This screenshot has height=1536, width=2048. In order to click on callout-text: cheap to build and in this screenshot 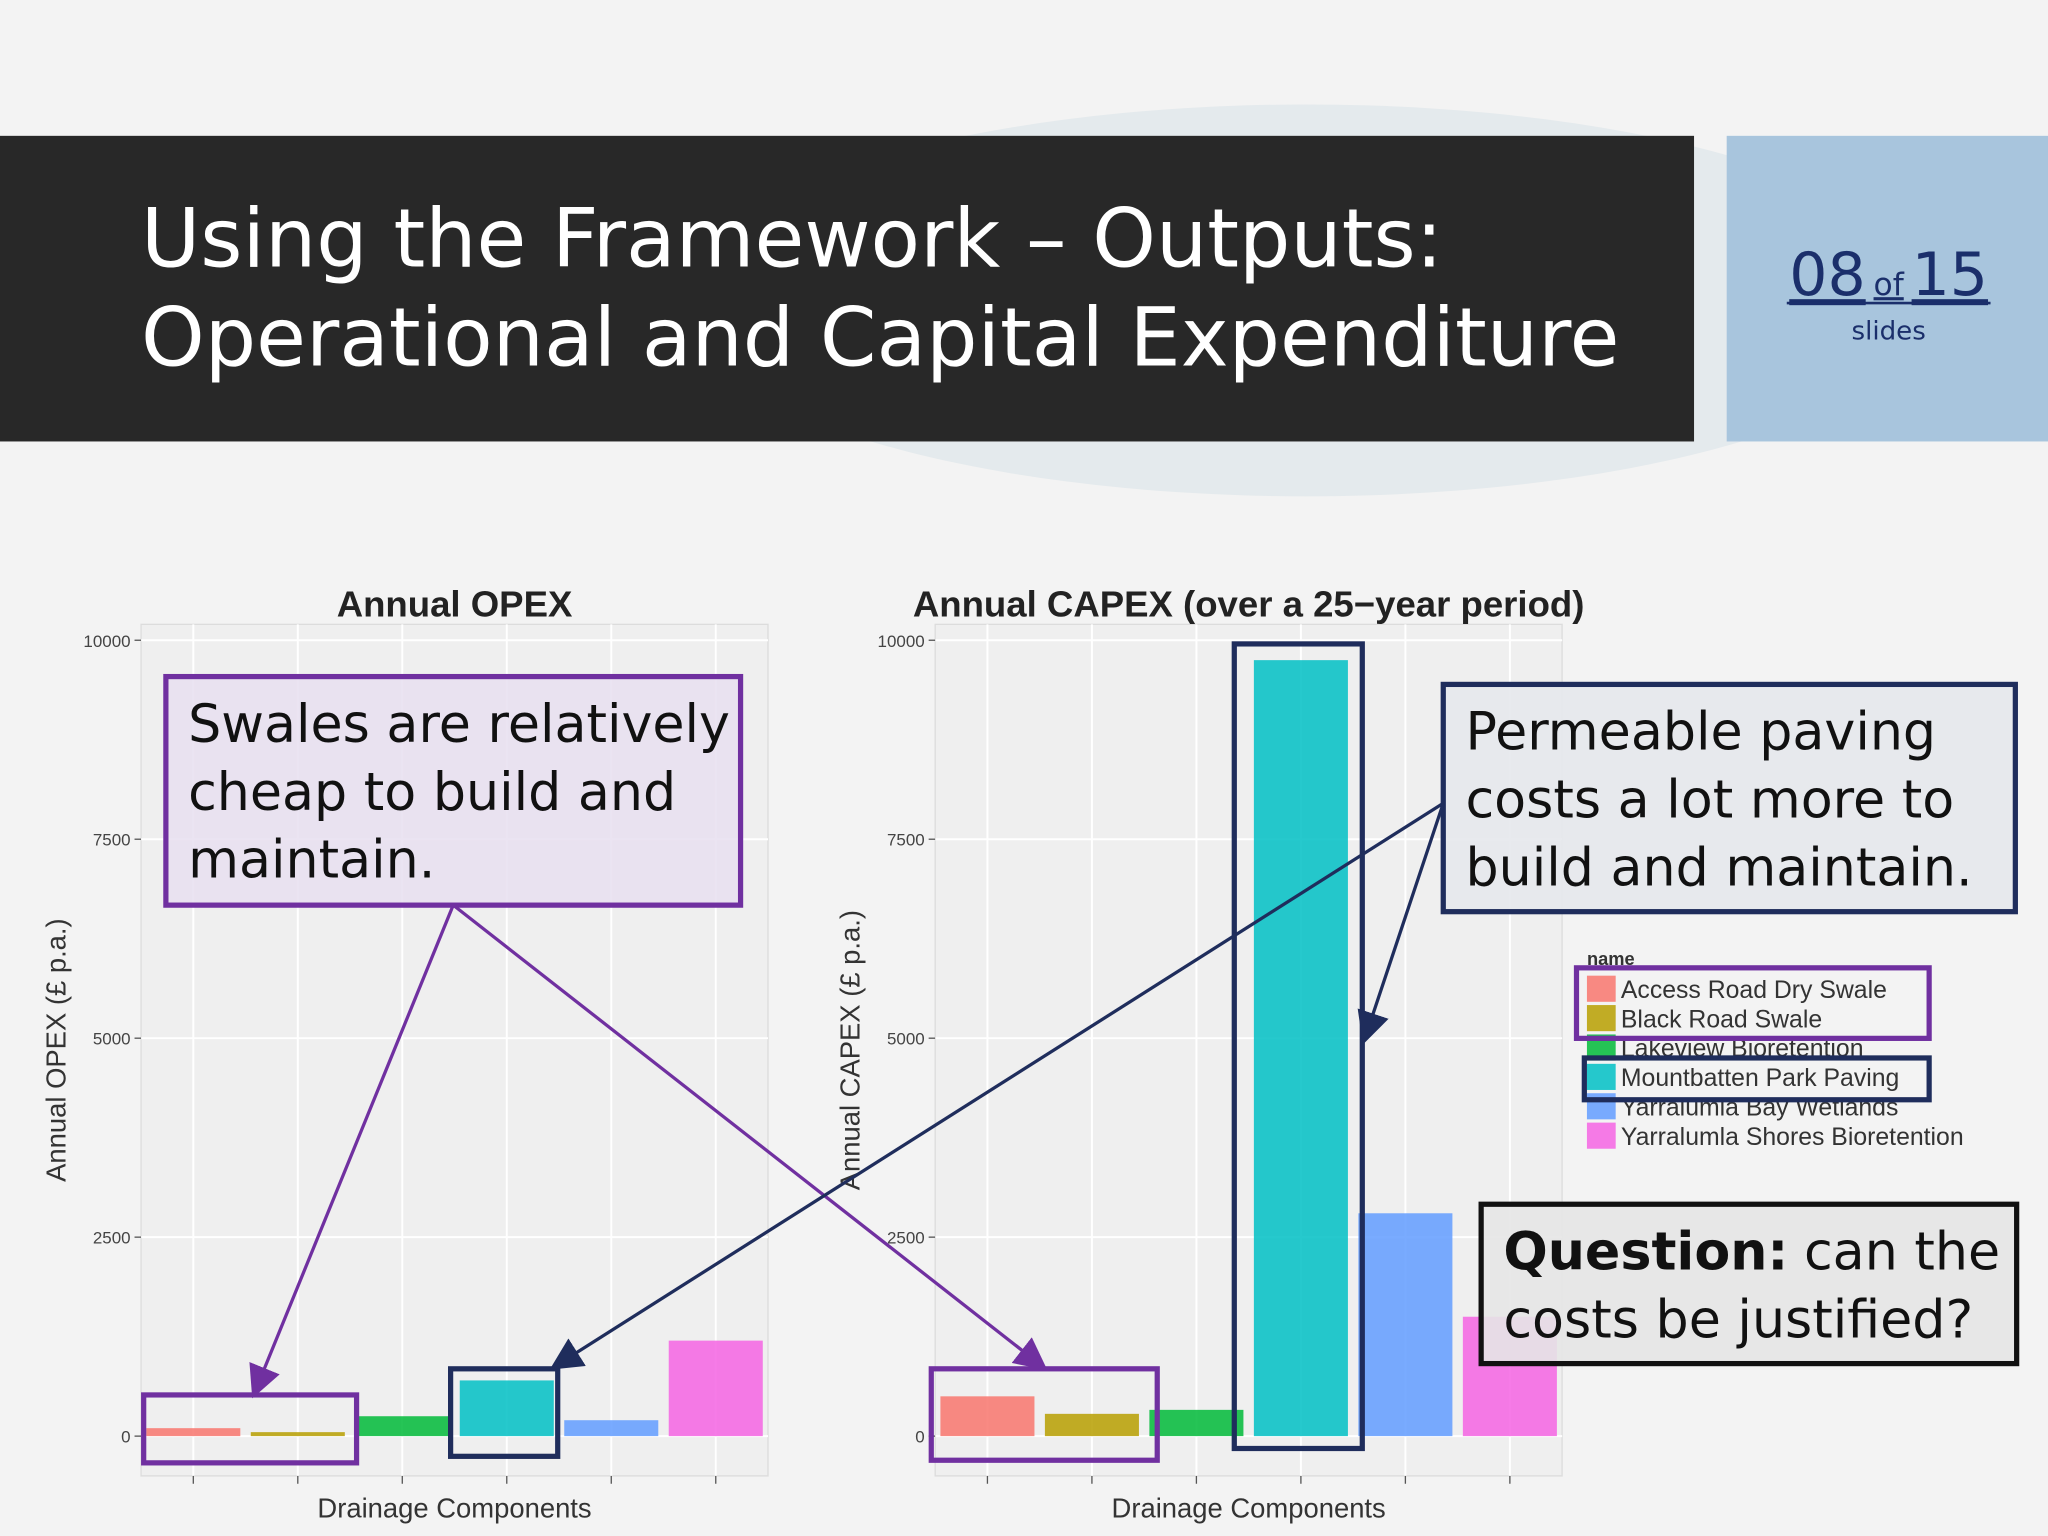, I will do `click(432, 793)`.